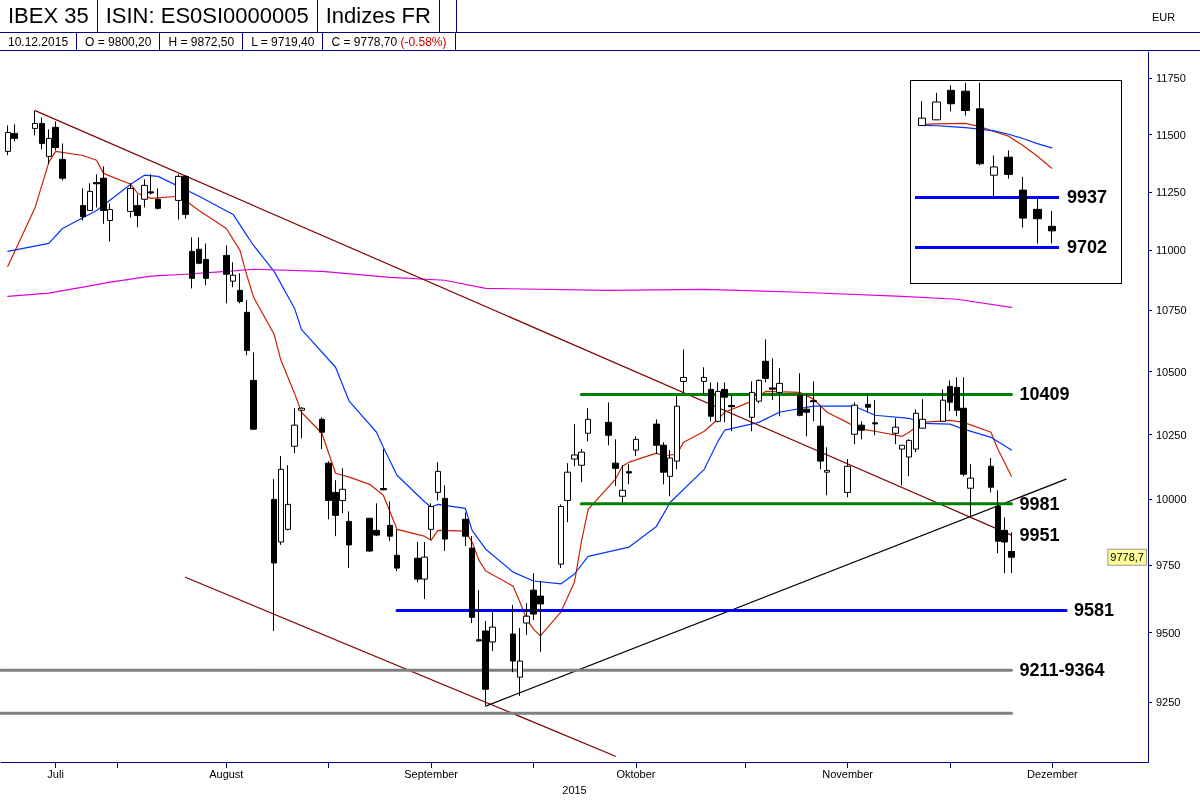 This screenshot has width=1200, height=800. I want to click on text: Indizes FR, so click(378, 16).